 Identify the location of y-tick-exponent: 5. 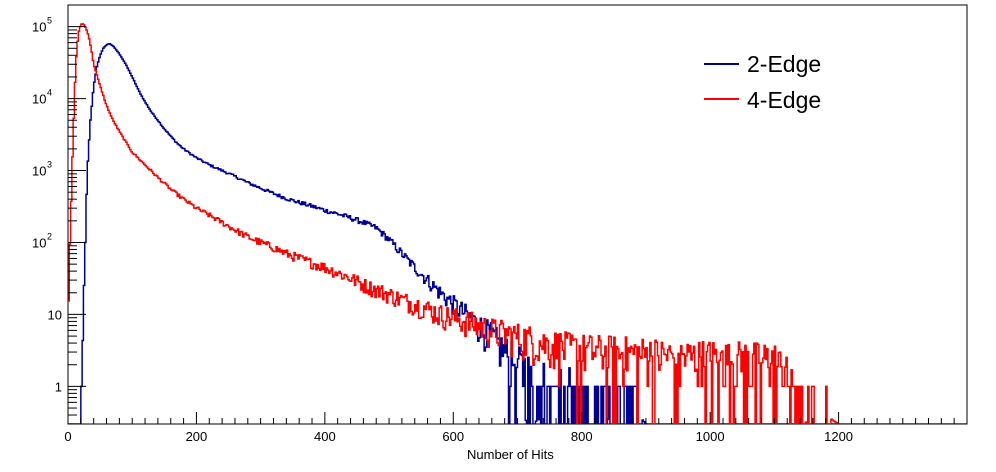
(49, 21).